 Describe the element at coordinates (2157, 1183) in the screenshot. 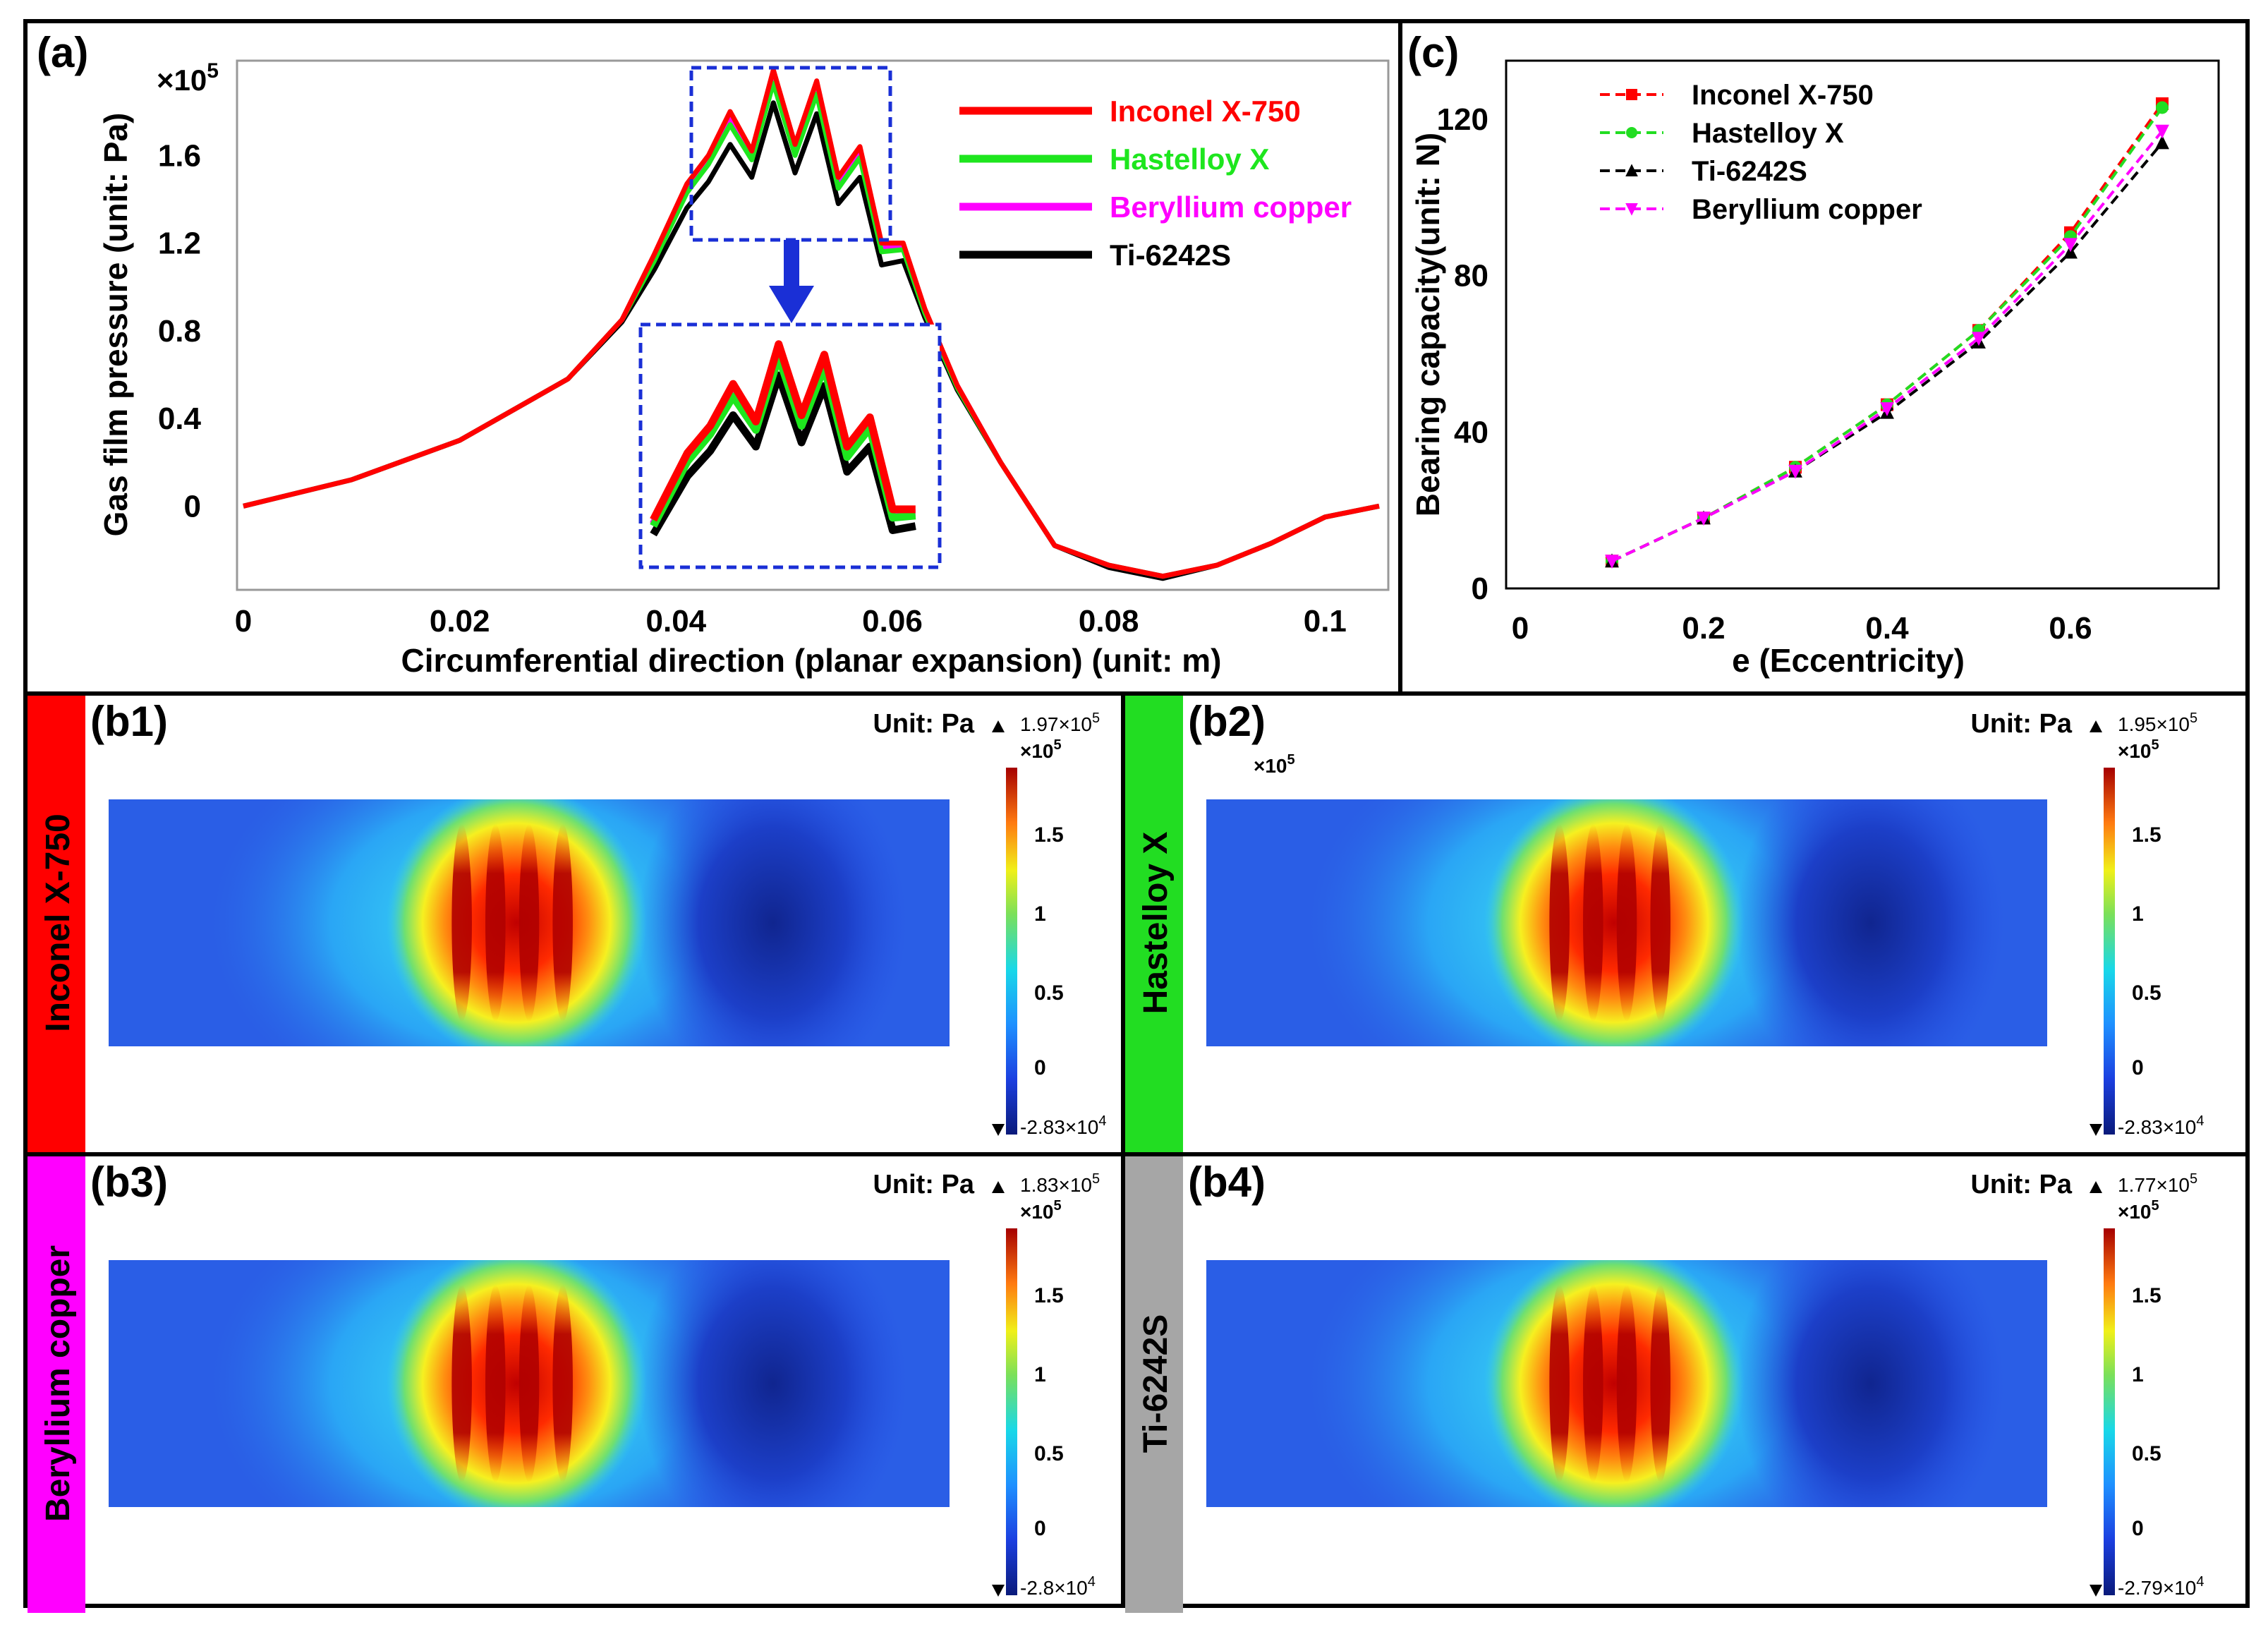

I see `max-value-label: 1.77×10⁵` at that location.